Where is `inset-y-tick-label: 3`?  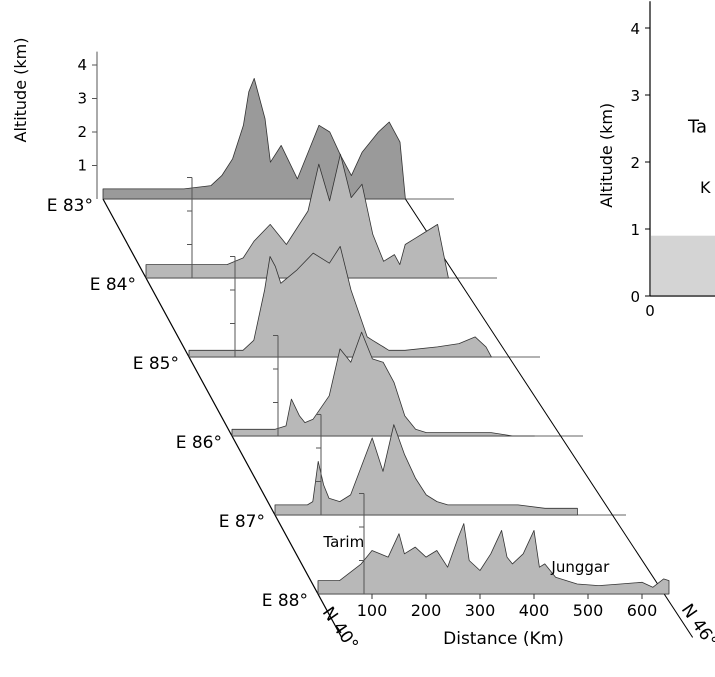
inset-y-tick-label: 3 is located at coordinates (635, 96).